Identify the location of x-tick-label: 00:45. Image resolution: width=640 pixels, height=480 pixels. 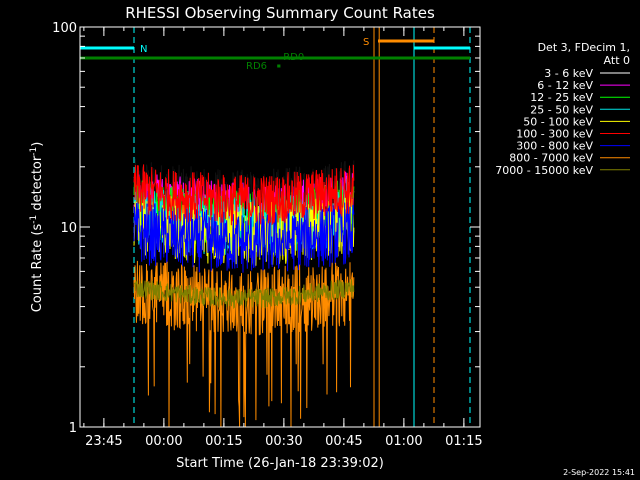
(343, 441).